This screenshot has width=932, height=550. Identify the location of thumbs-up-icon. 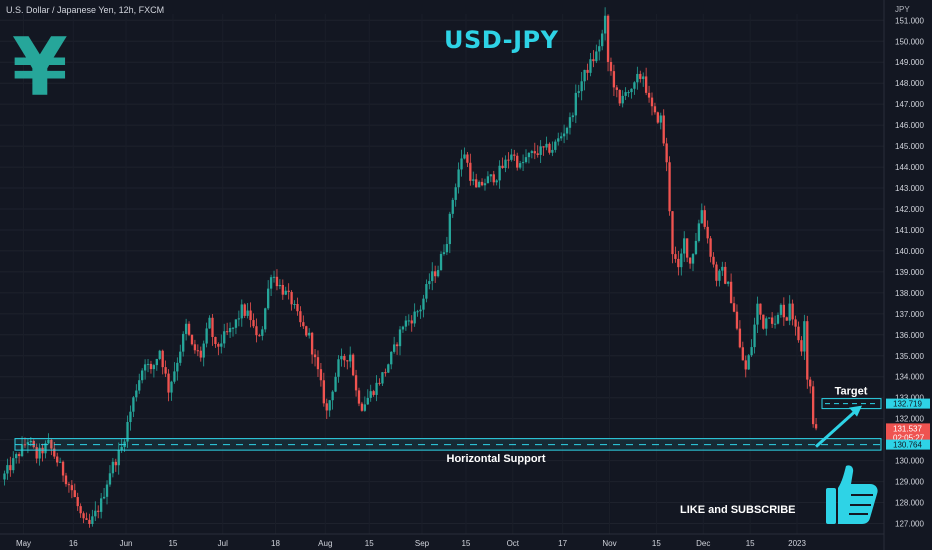
(852, 494).